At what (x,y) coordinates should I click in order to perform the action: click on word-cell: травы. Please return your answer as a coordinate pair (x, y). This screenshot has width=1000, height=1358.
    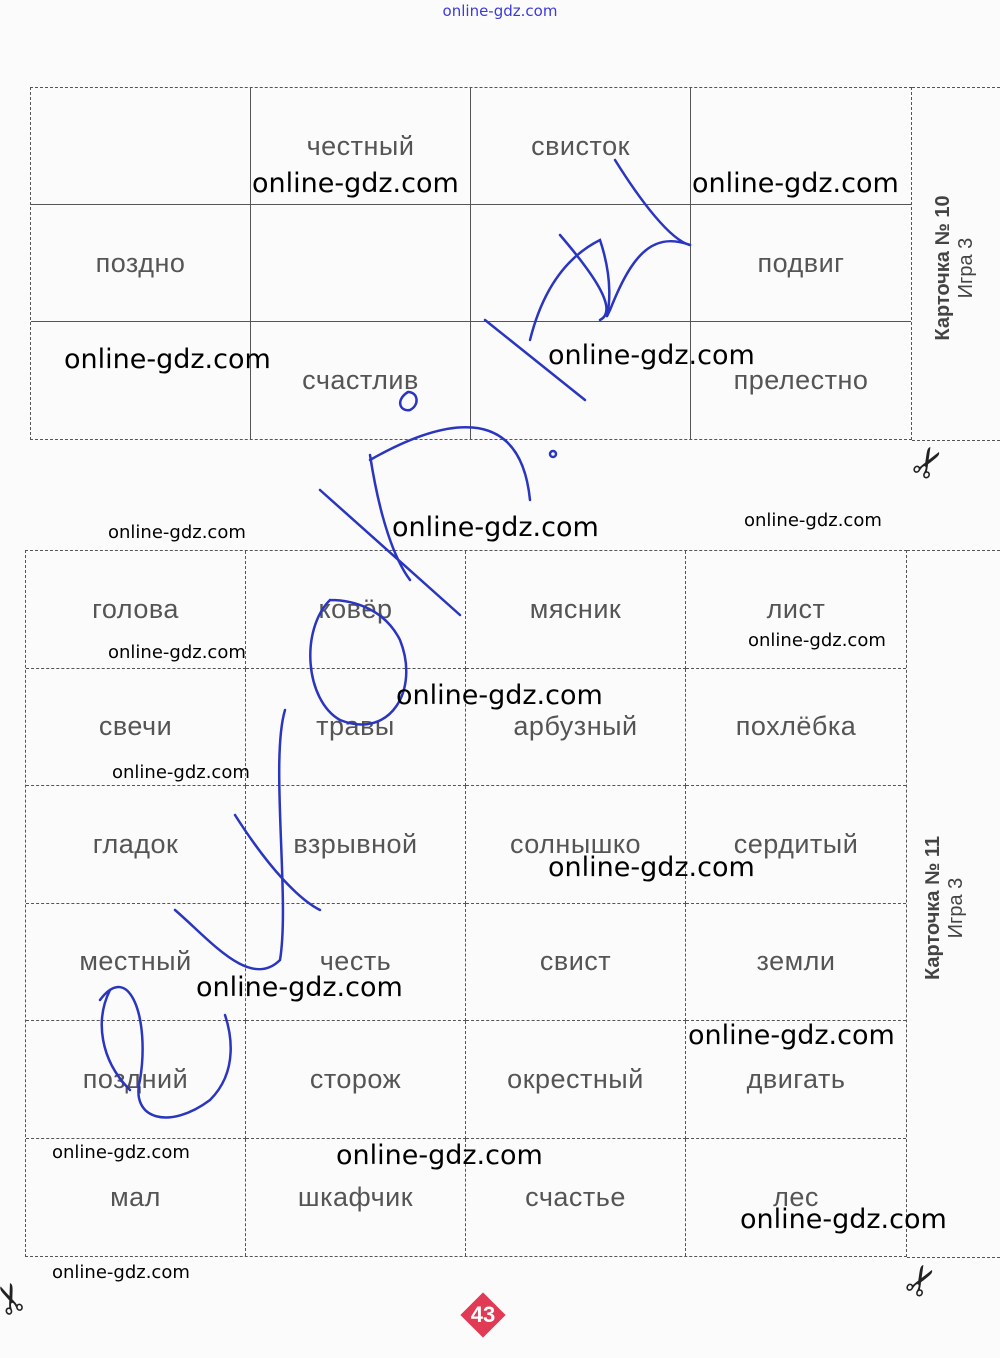
    Looking at the image, I should click on (356, 727).